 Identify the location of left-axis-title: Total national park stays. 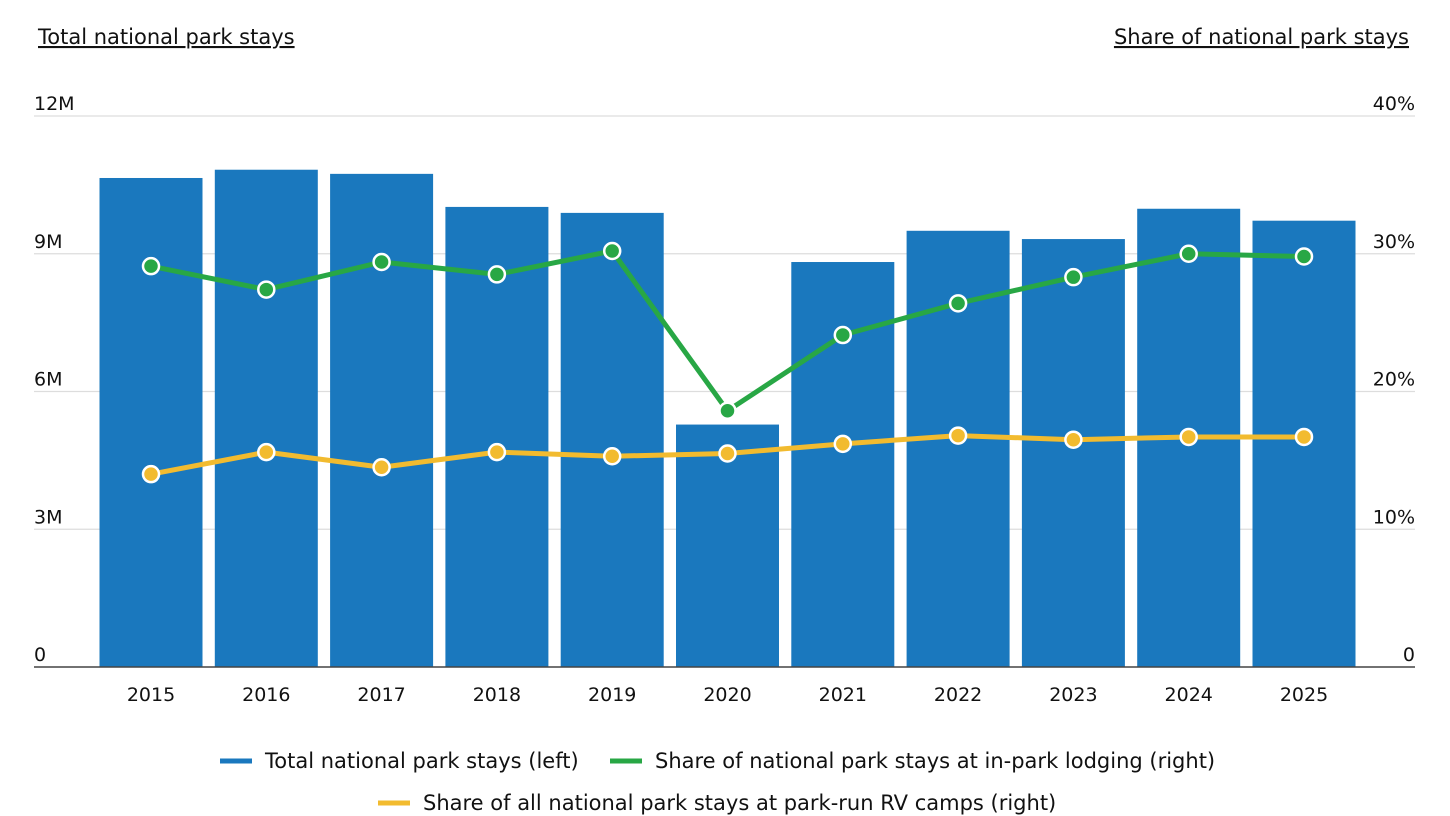
(166, 37).